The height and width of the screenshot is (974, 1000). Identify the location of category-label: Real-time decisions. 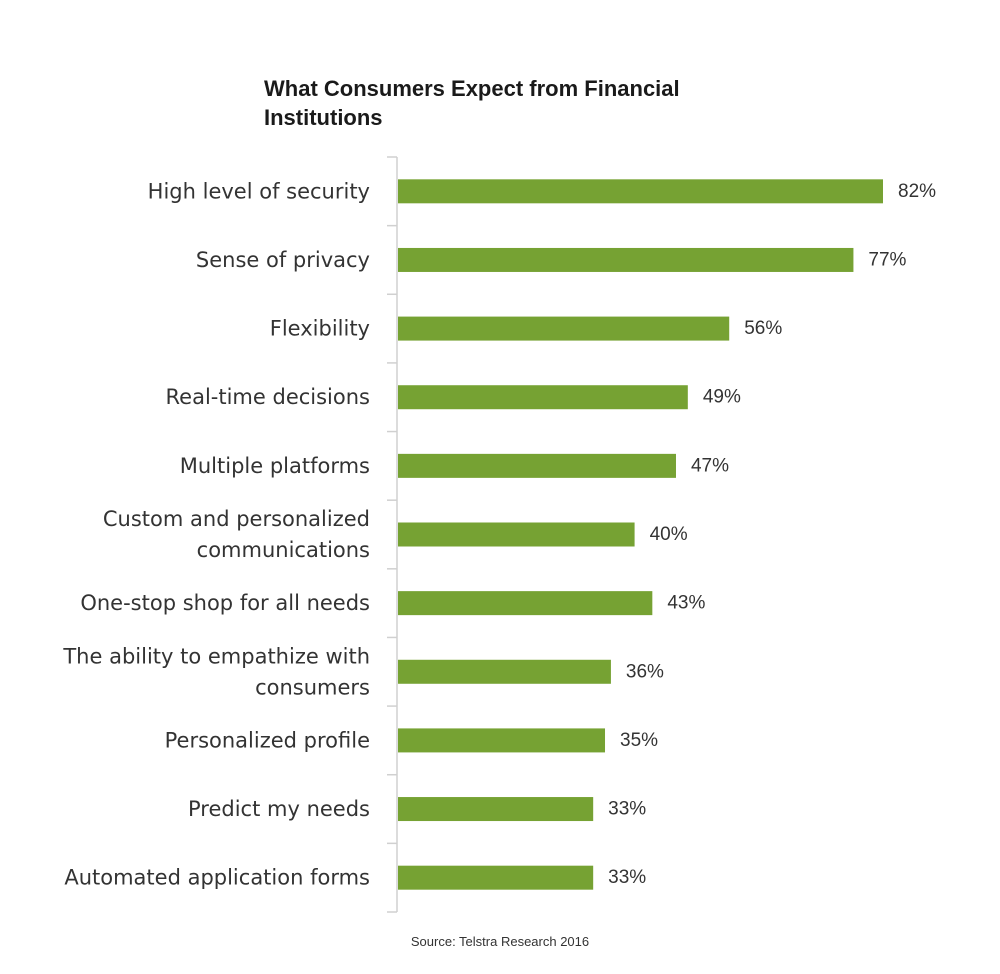
(268, 397).